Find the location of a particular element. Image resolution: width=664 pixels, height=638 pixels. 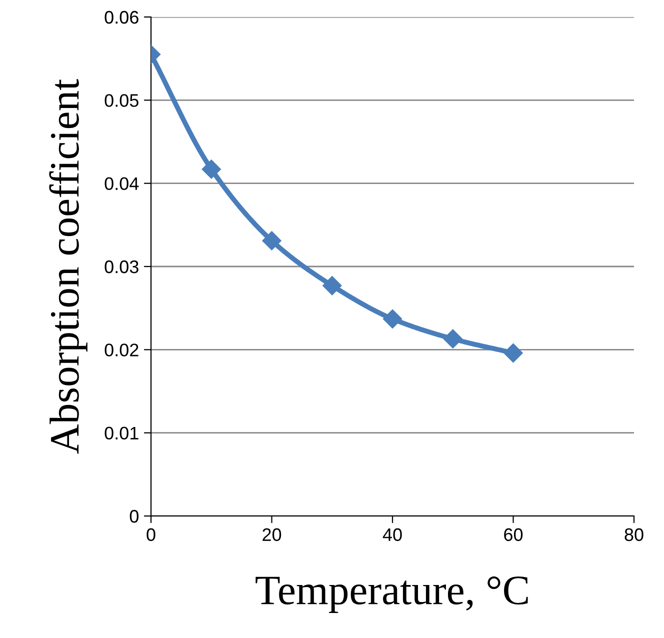

x-tick-label: 40 is located at coordinates (392, 535).